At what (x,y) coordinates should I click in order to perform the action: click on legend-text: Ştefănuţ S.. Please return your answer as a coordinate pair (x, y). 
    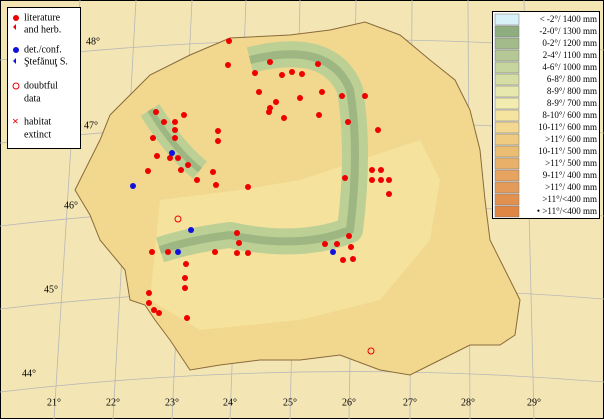
    Looking at the image, I should click on (46, 61).